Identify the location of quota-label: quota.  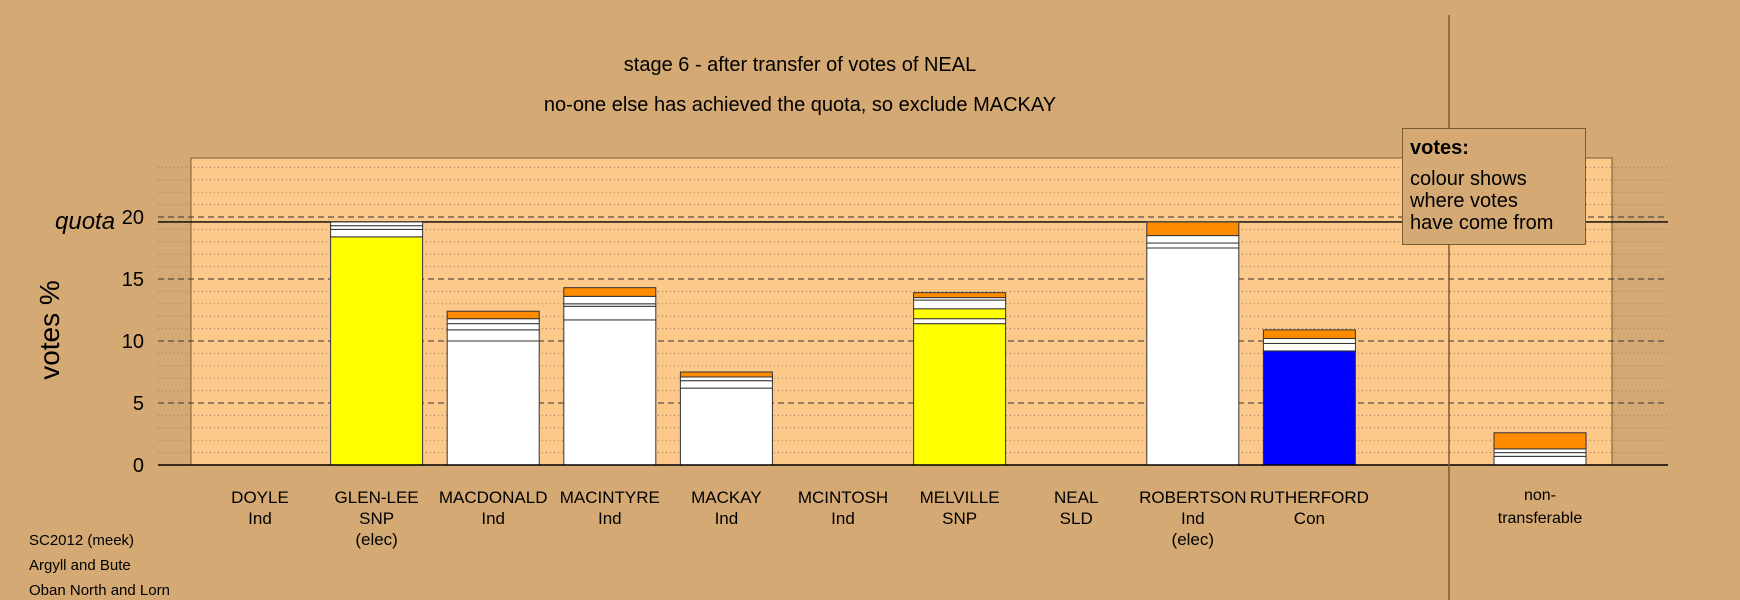
(85, 221).